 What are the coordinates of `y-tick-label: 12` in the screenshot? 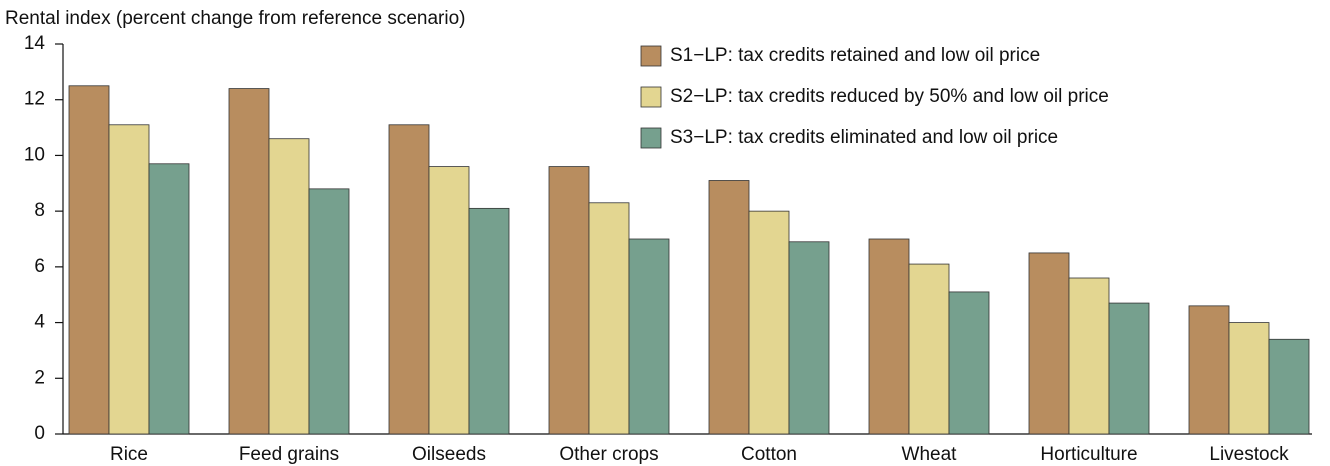 It's located at (34, 99).